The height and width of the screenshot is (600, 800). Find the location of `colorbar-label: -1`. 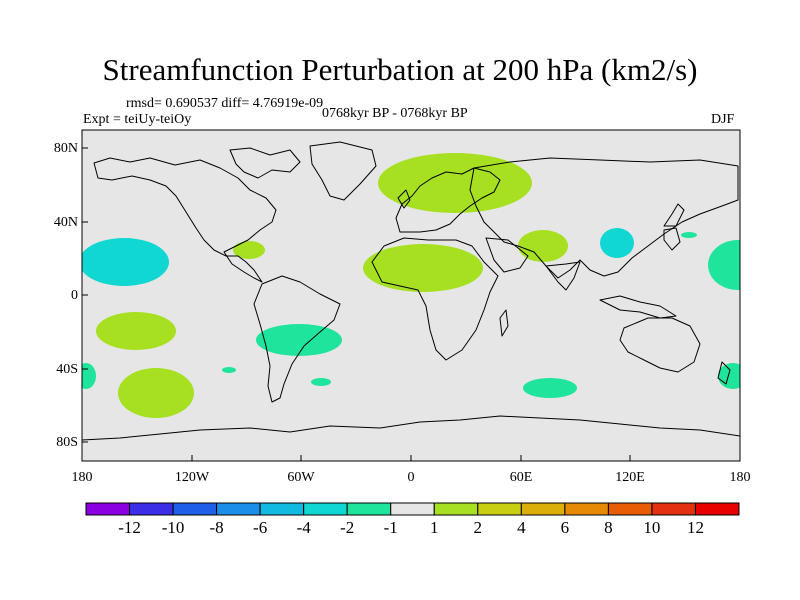

colorbar-label: -1 is located at coordinates (390, 527).